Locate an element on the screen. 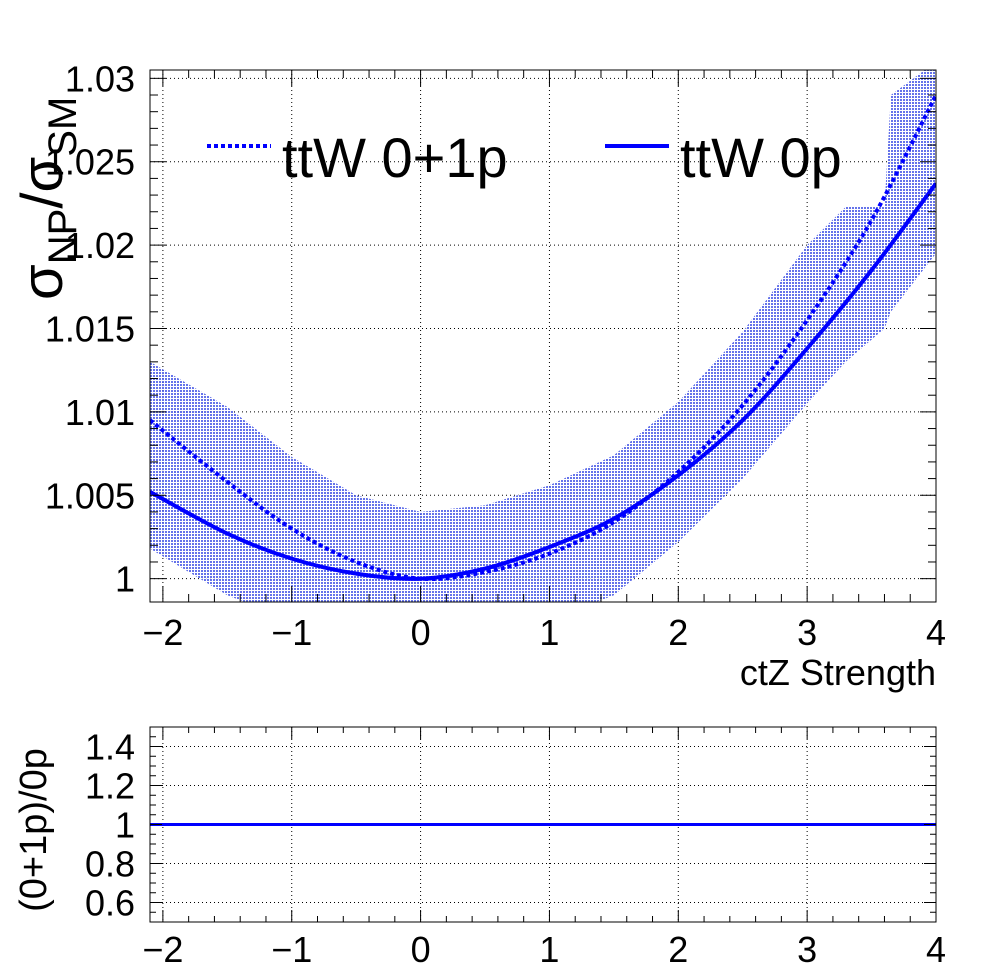  main-x-tick-label: 3 is located at coordinates (807, 632).